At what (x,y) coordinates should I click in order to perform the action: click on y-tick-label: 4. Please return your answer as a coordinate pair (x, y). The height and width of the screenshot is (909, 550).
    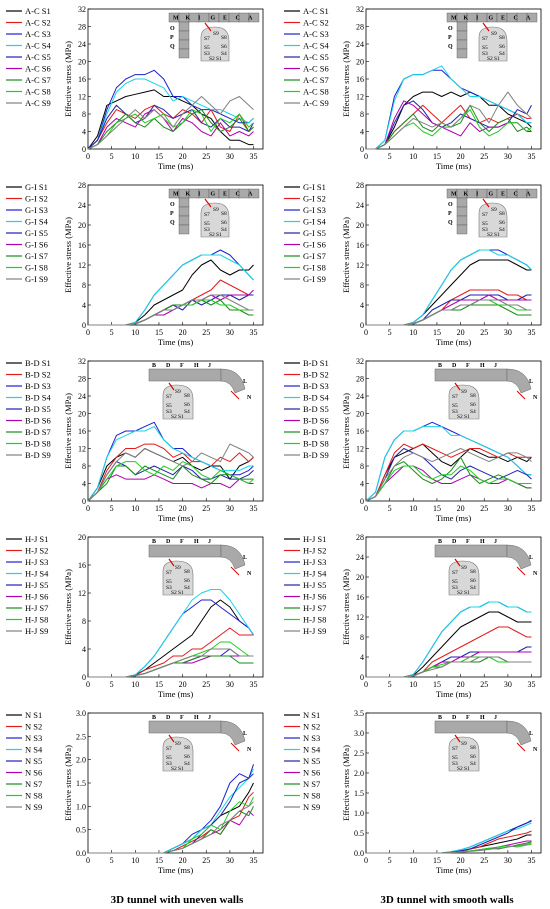
    Looking at the image, I should click on (84, 649).